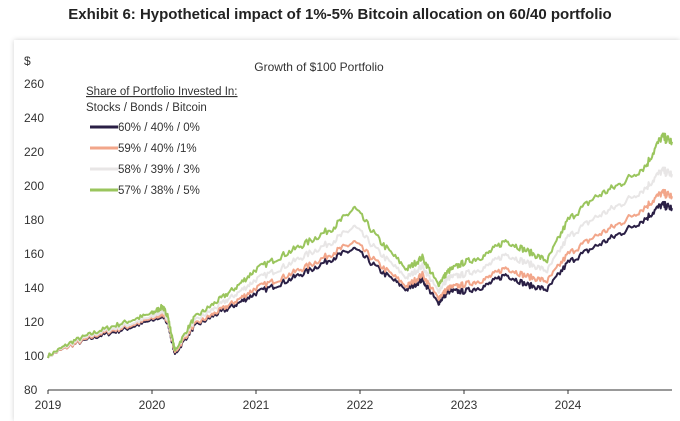  What do you see at coordinates (157, 149) in the screenshot?
I see `legend-label: 59% / 40% /1%` at bounding box center [157, 149].